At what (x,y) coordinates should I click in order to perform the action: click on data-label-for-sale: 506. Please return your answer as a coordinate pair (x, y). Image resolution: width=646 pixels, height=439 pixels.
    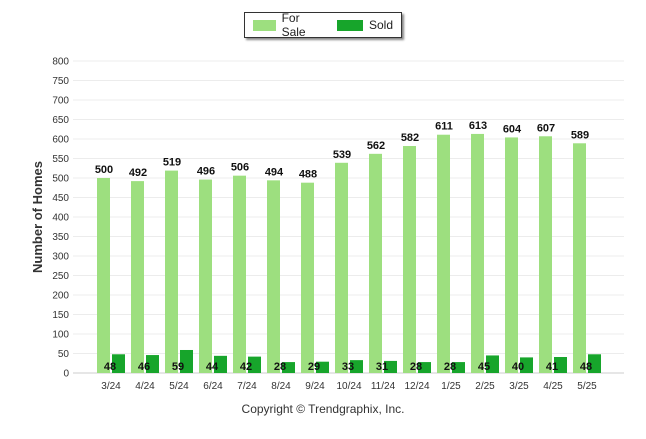
    Looking at the image, I should click on (240, 168).